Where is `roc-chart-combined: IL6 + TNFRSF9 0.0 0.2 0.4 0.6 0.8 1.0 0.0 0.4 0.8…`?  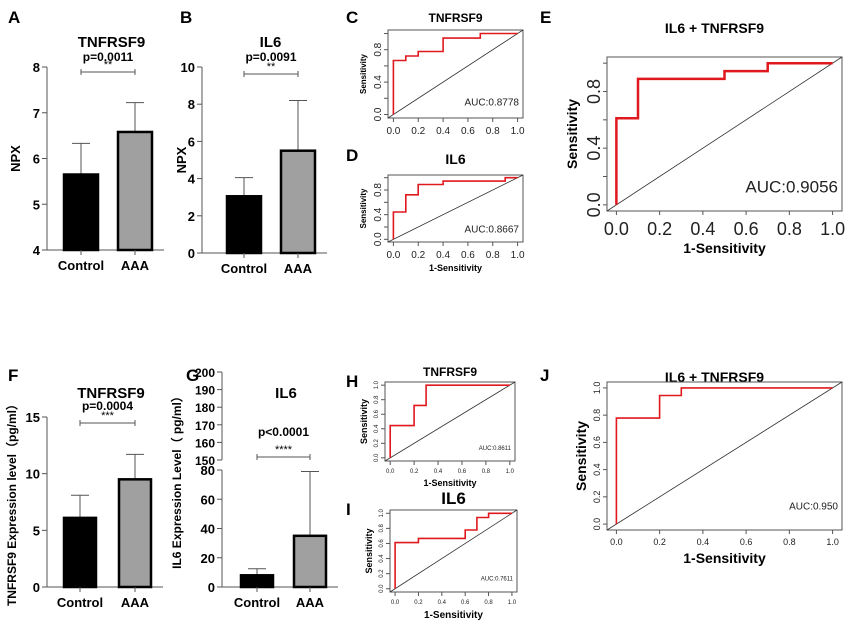 roc-chart-combined: IL6 + TNFRSF9 0.0 0.2 0.4 0.6 0.8 1.0 0.0 0.4 0.8… is located at coordinates (704, 138).